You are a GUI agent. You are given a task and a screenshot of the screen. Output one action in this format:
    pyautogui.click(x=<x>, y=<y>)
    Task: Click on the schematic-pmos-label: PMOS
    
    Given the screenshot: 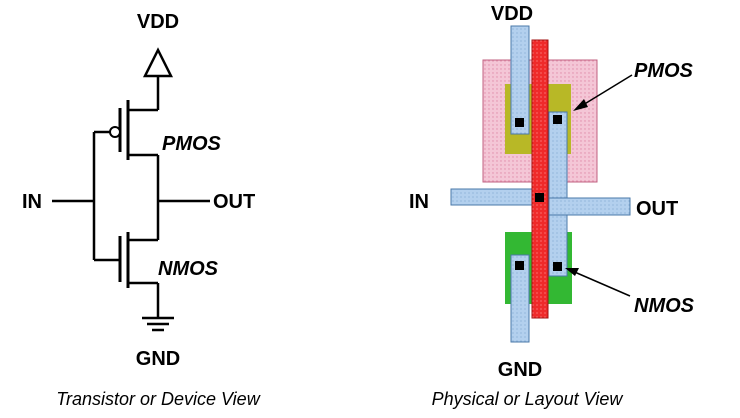 What is the action you would take?
    pyautogui.click(x=192, y=144)
    